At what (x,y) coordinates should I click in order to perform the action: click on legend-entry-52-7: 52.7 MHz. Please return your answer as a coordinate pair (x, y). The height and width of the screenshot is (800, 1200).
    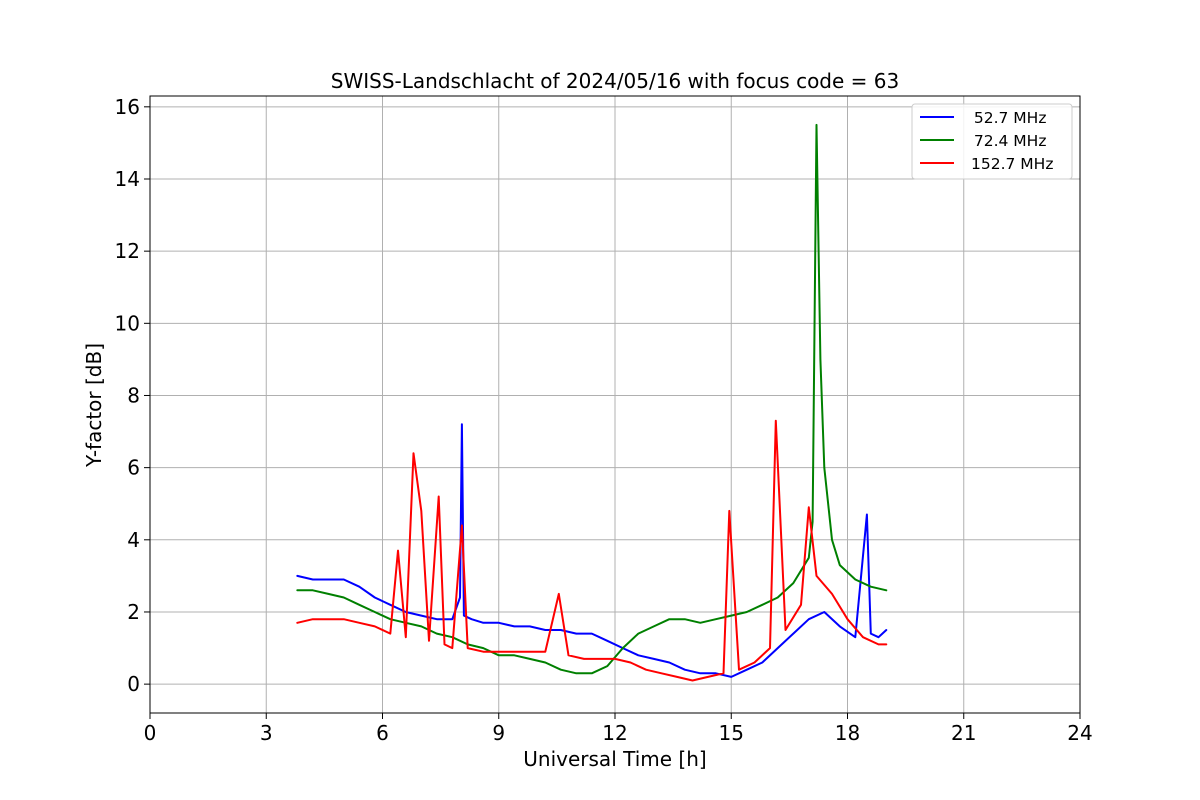
    Looking at the image, I should click on (983, 118).